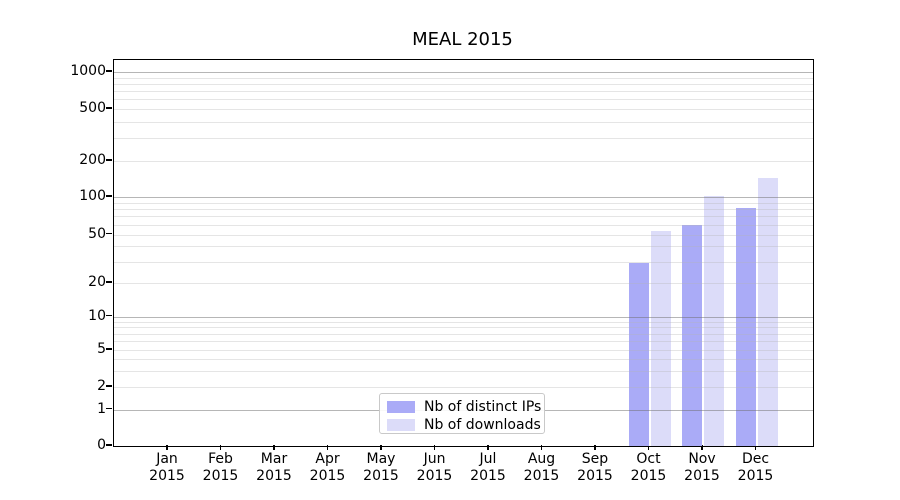  What do you see at coordinates (381, 467) in the screenshot?
I see `x-axis-tick-label: May 2015` at bounding box center [381, 467].